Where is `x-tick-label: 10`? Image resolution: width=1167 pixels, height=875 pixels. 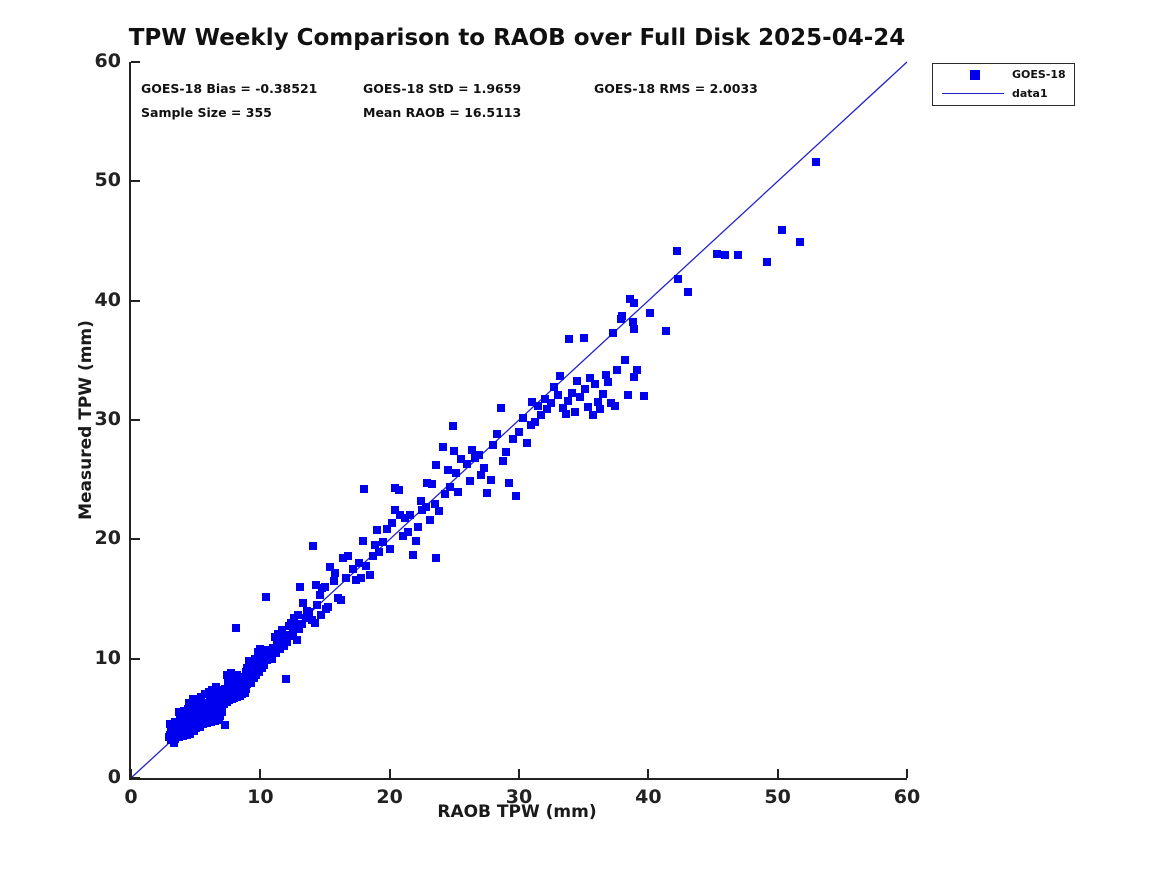
x-tick-label: 10 is located at coordinates (260, 797).